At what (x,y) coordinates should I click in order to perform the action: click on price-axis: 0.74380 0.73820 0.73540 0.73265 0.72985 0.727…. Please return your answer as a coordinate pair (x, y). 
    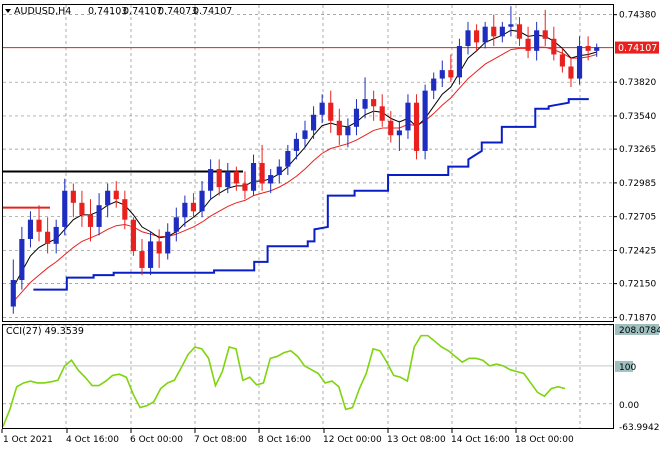
    Looking at the image, I should click on (634, 167).